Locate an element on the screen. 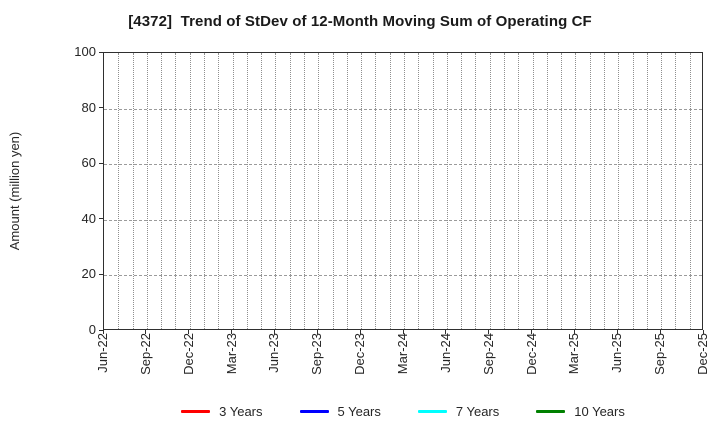 The height and width of the screenshot is (440, 720). legend-label: 7 Years is located at coordinates (477, 411).